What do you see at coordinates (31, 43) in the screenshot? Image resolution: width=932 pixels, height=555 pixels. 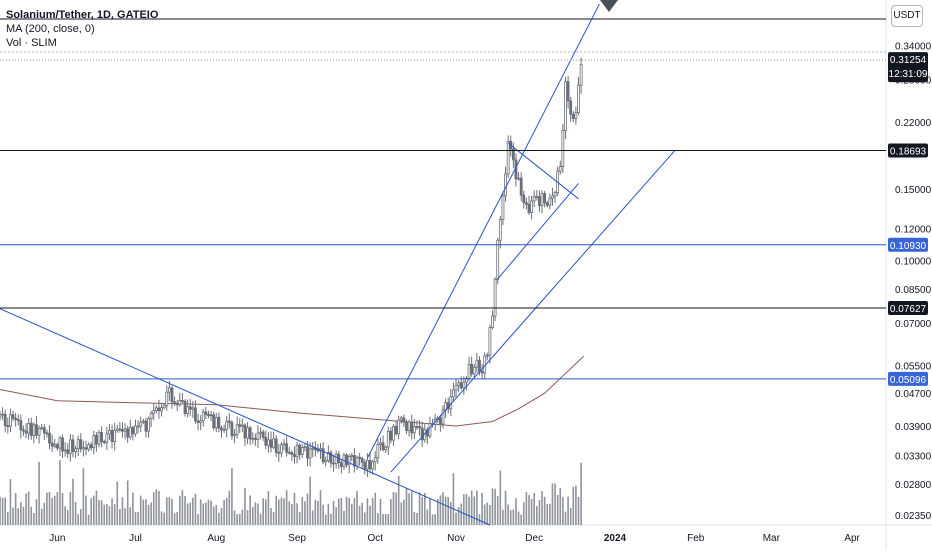 I see `legend-volume: Vol · SLIM` at bounding box center [31, 43].